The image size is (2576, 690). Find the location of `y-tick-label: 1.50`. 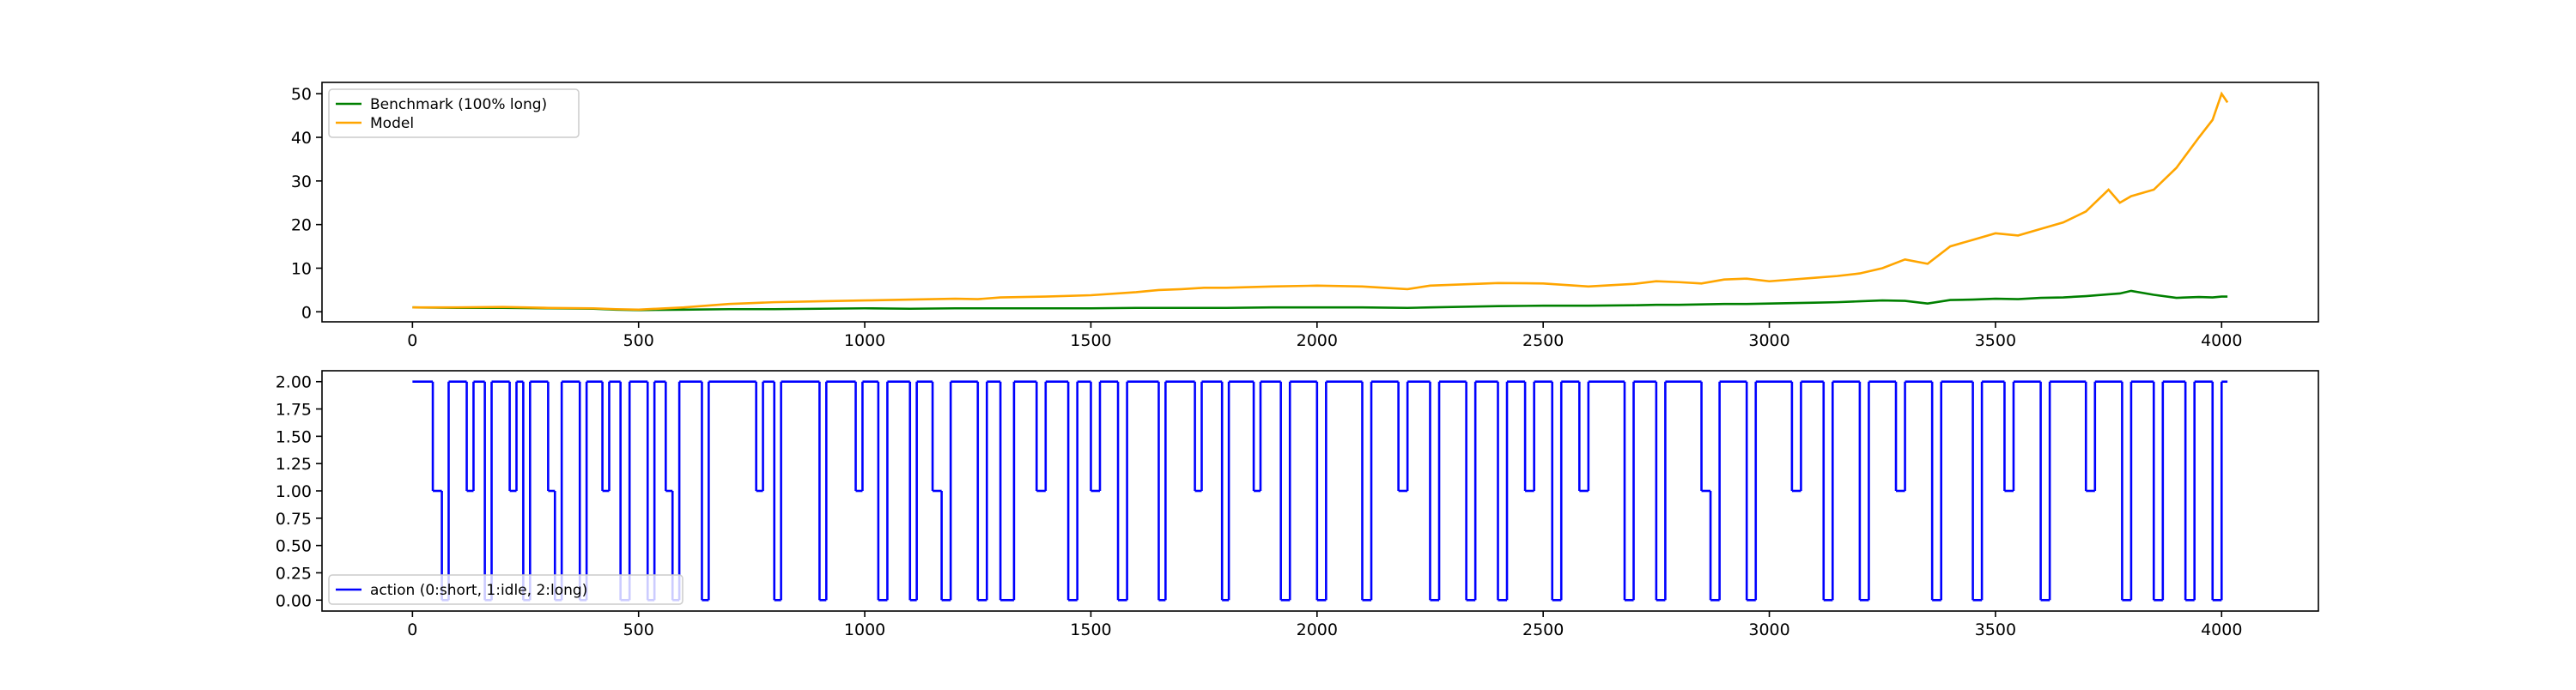

y-tick-label: 1.50 is located at coordinates (294, 436).